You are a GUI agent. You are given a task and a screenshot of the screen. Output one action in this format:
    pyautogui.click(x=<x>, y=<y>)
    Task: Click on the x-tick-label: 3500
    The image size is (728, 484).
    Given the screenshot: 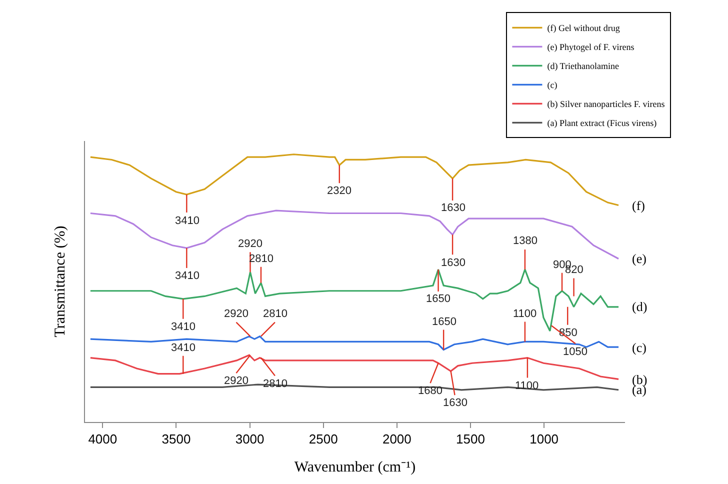 What is the action you would take?
    pyautogui.click(x=176, y=439)
    